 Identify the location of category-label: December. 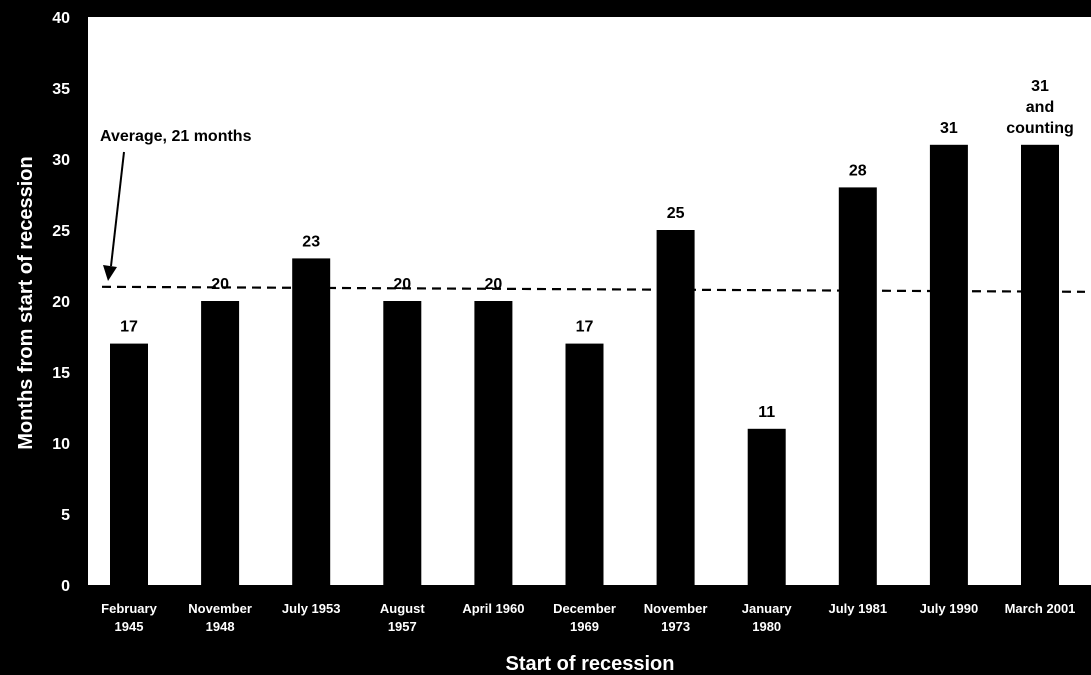
(584, 608).